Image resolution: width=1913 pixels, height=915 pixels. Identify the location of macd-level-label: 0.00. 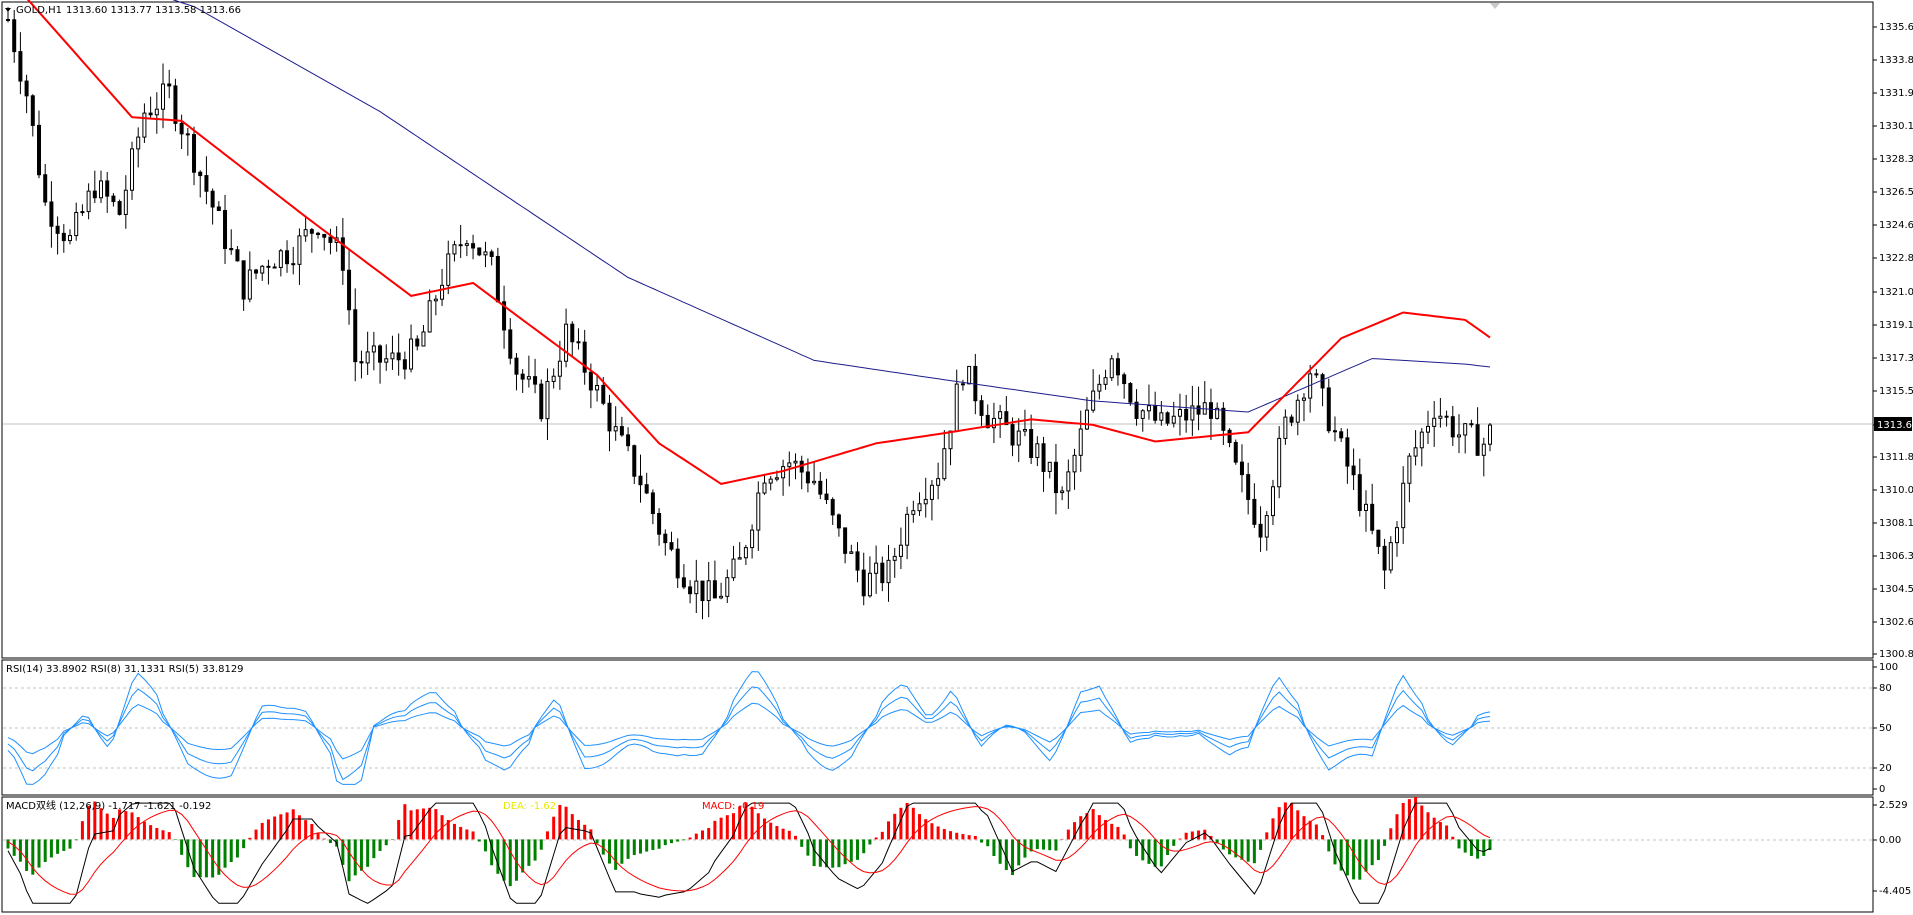
(1890, 840).